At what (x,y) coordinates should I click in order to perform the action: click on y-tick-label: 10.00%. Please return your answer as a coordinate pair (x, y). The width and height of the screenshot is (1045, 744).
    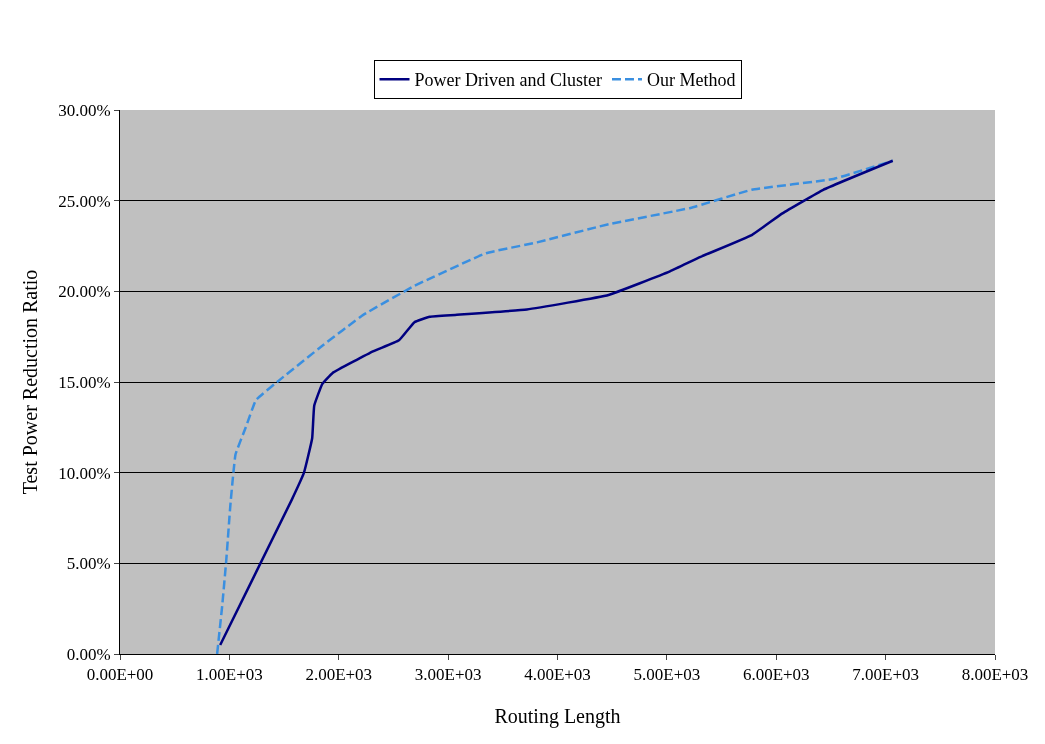
    Looking at the image, I should click on (84, 473).